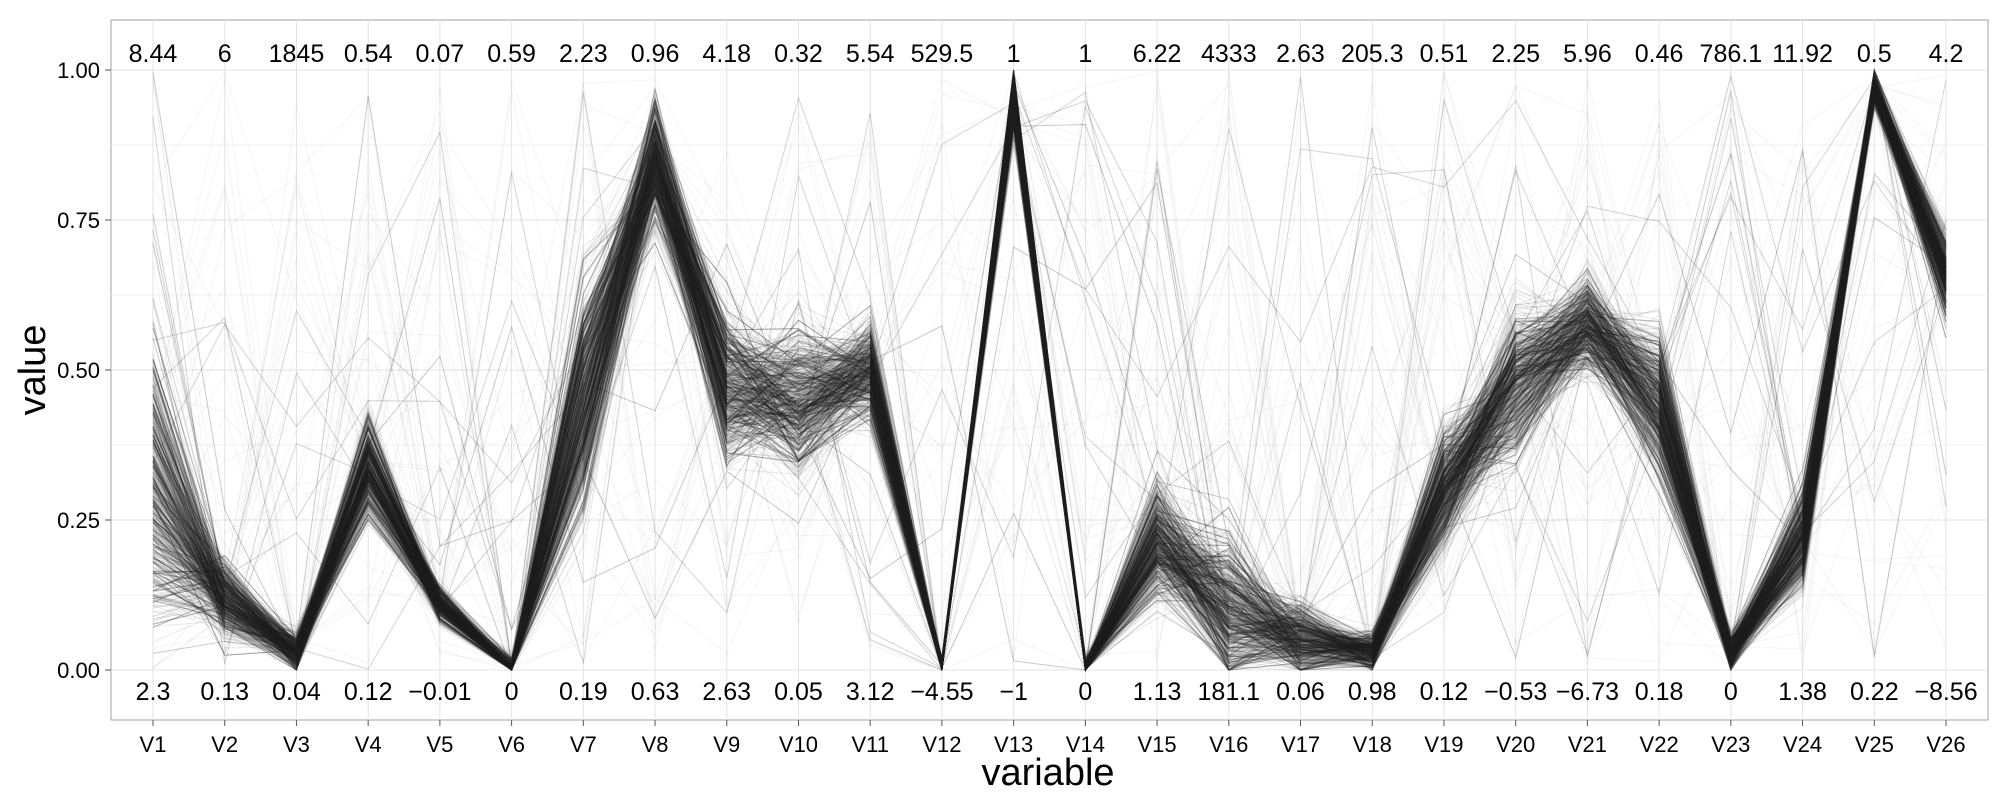 The height and width of the screenshot is (800, 2000). What do you see at coordinates (655, 54) in the screenshot?
I see `max-label-v8: 0.96` at bounding box center [655, 54].